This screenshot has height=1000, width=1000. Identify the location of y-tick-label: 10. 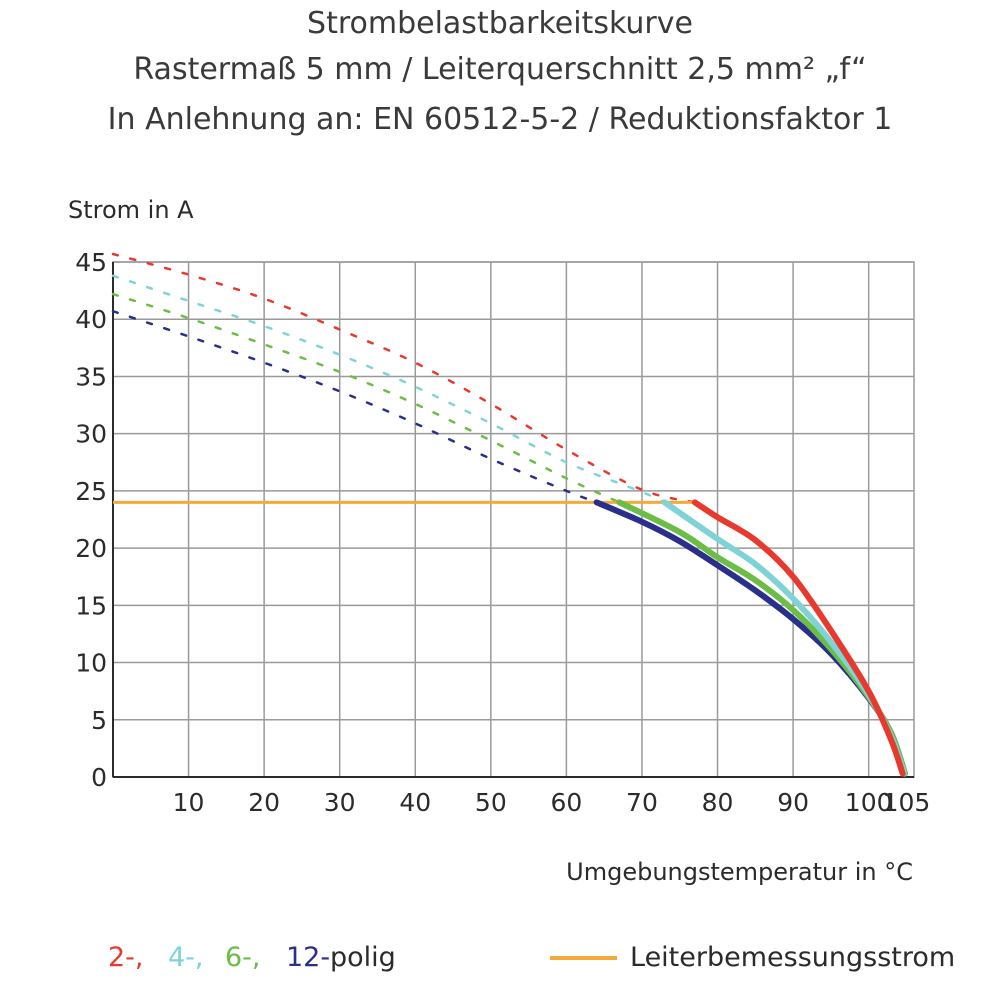
(91, 663).